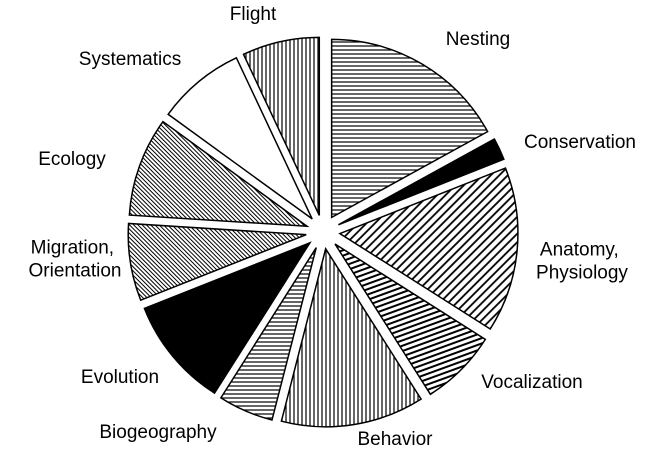 This screenshot has width=647, height=460. Describe the element at coordinates (396, 439) in the screenshot. I see `slice-label: Behavior` at that location.